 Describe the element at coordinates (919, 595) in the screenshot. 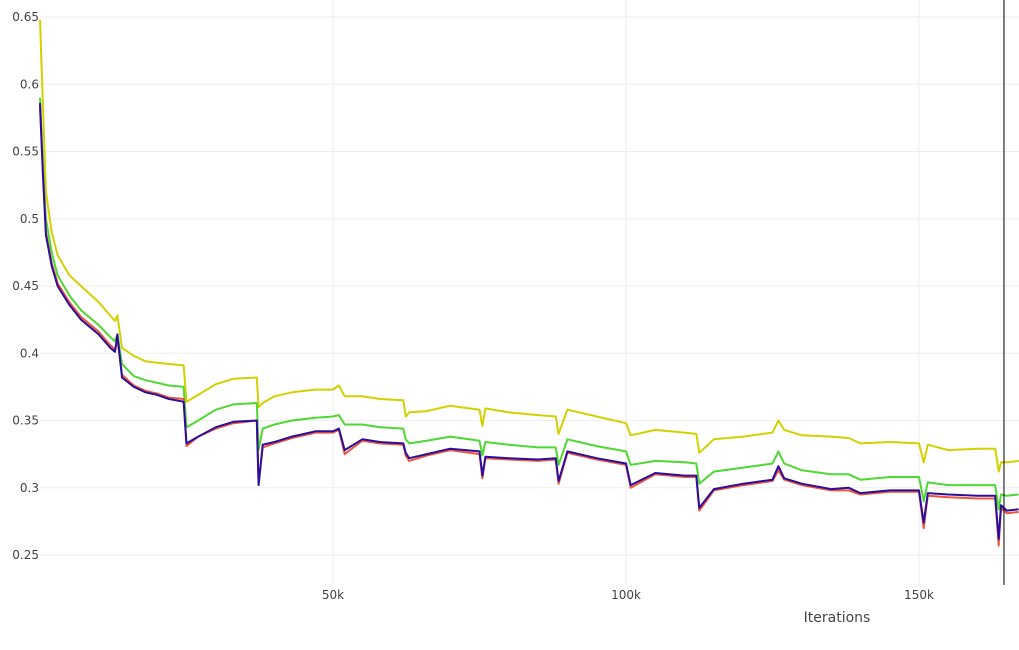

I see `x-tick-label: 150k` at that location.